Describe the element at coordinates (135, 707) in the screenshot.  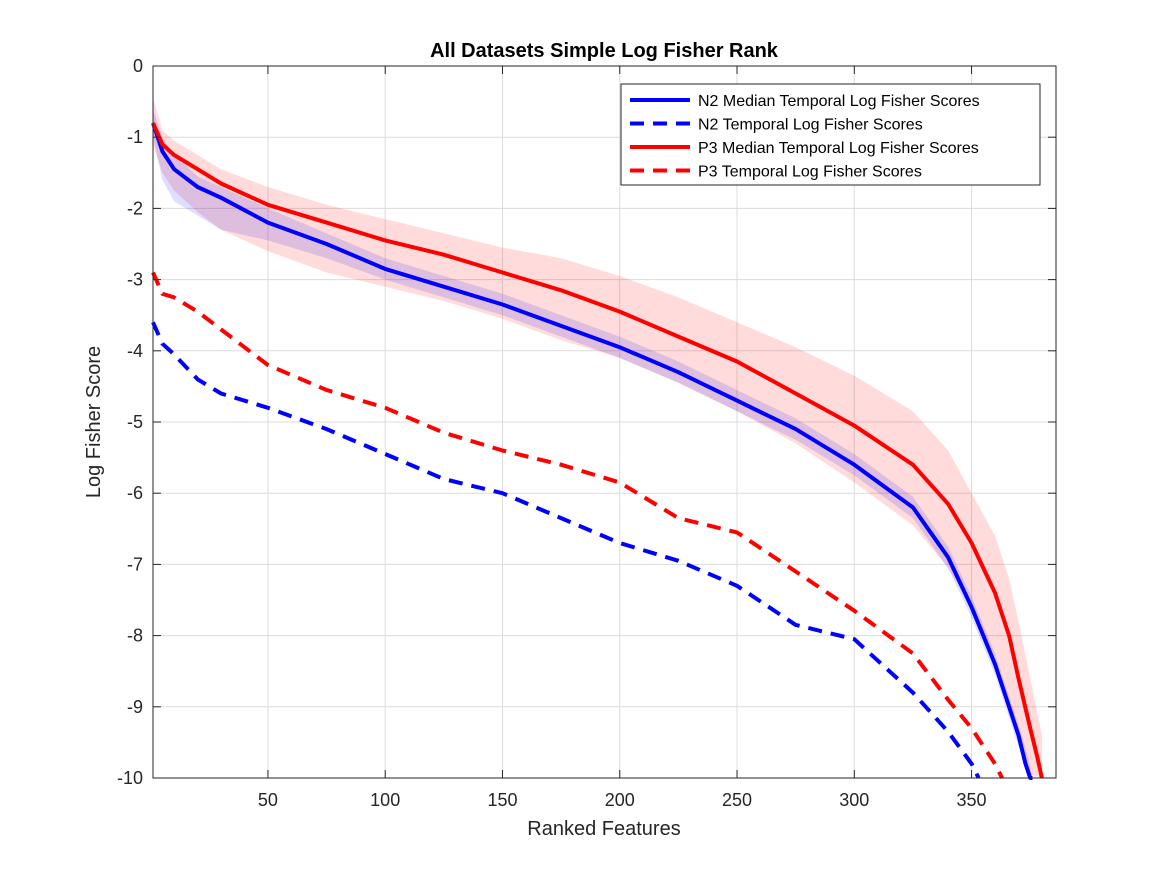
I see `y-tick-label: -9` at that location.